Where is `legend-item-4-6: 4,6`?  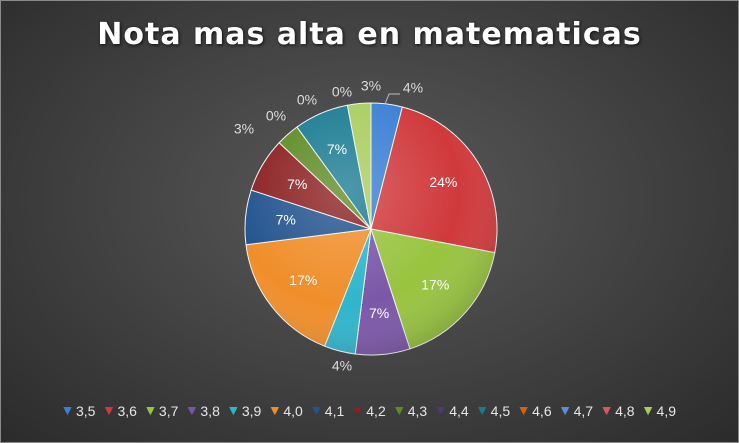
legend-item-4-6: 4,6 is located at coordinates (535, 411).